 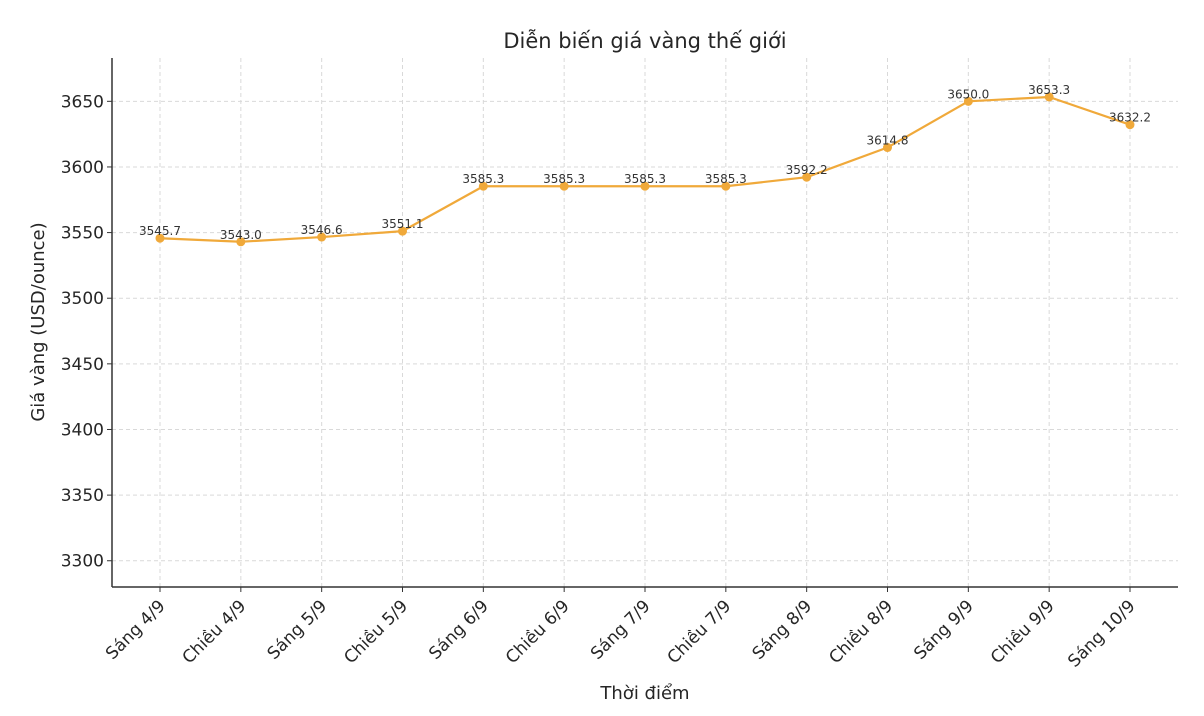 What do you see at coordinates (82, 365) in the screenshot?
I see `y-tick-label: 3450` at bounding box center [82, 365].